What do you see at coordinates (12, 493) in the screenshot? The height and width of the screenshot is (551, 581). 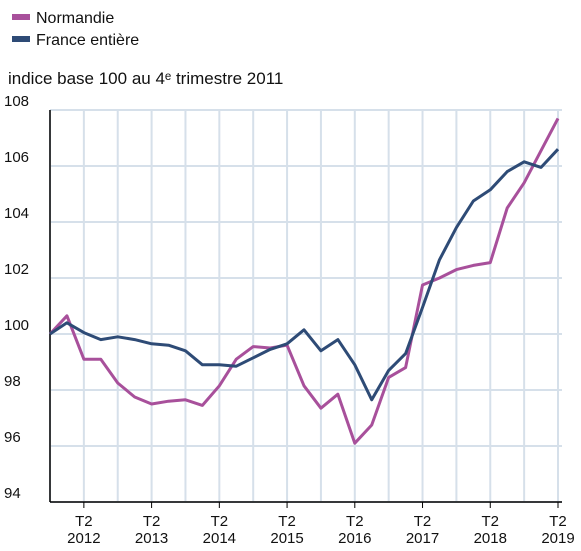 I see `y-tick-label: 94` at bounding box center [12, 493].